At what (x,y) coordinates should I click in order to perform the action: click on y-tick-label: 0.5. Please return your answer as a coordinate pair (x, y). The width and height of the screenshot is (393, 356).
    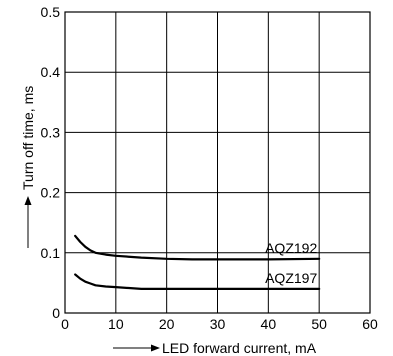
    Looking at the image, I should click on (51, 12).